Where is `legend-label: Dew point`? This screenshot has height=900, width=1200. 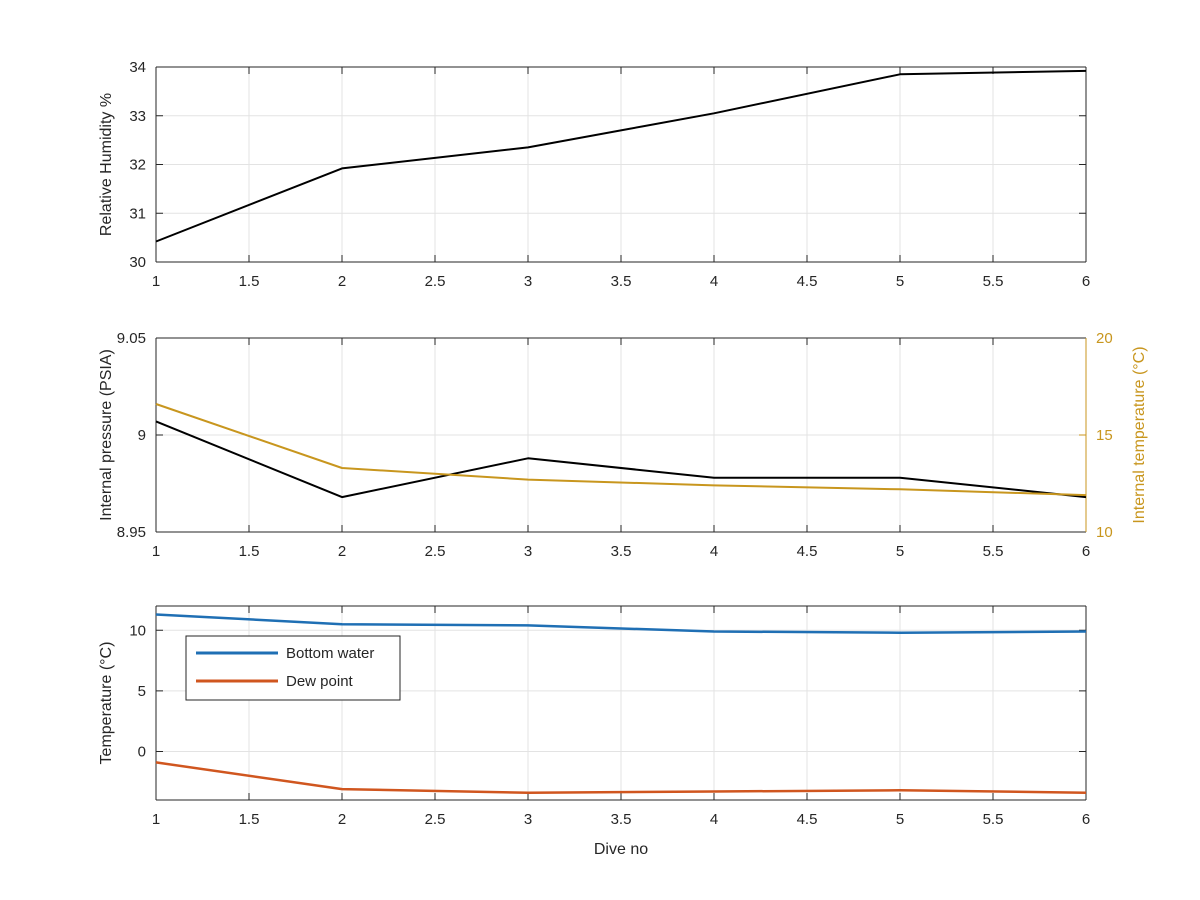 legend-label: Dew point is located at coordinates (320, 681).